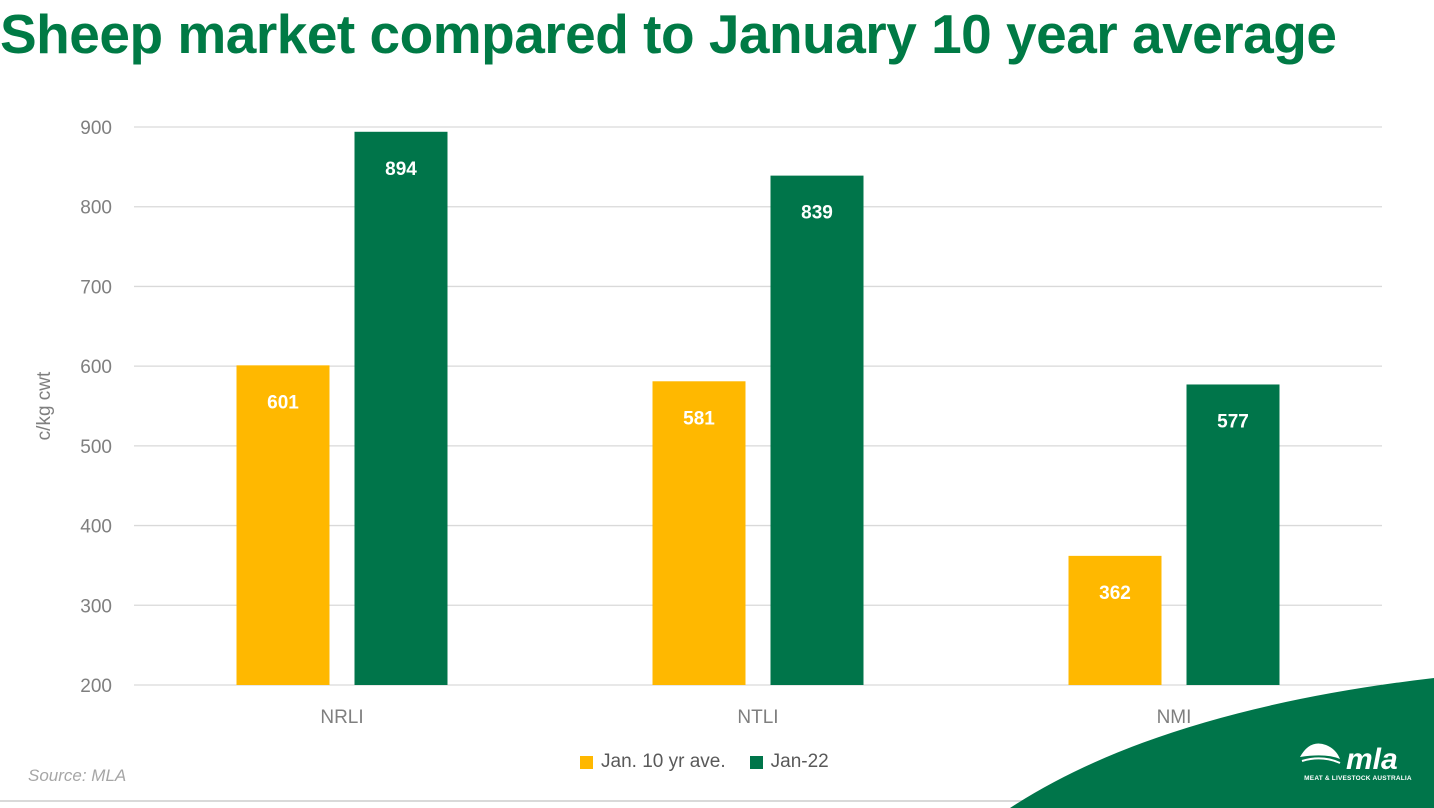 The image size is (1434, 808). Describe the element at coordinates (96, 367) in the screenshot. I see `y-tick-label: 600` at that location.